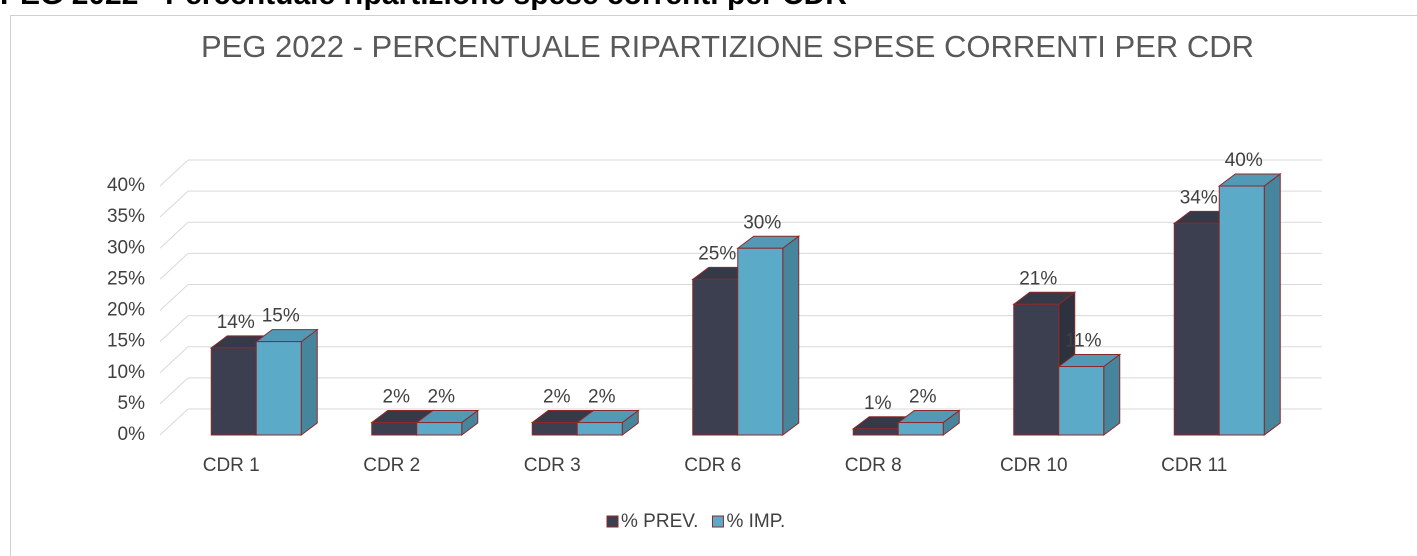 Image resolution: width=1417 pixels, height=556 pixels. What do you see at coordinates (236, 322) in the screenshot?
I see `data-label: 14%` at bounding box center [236, 322].